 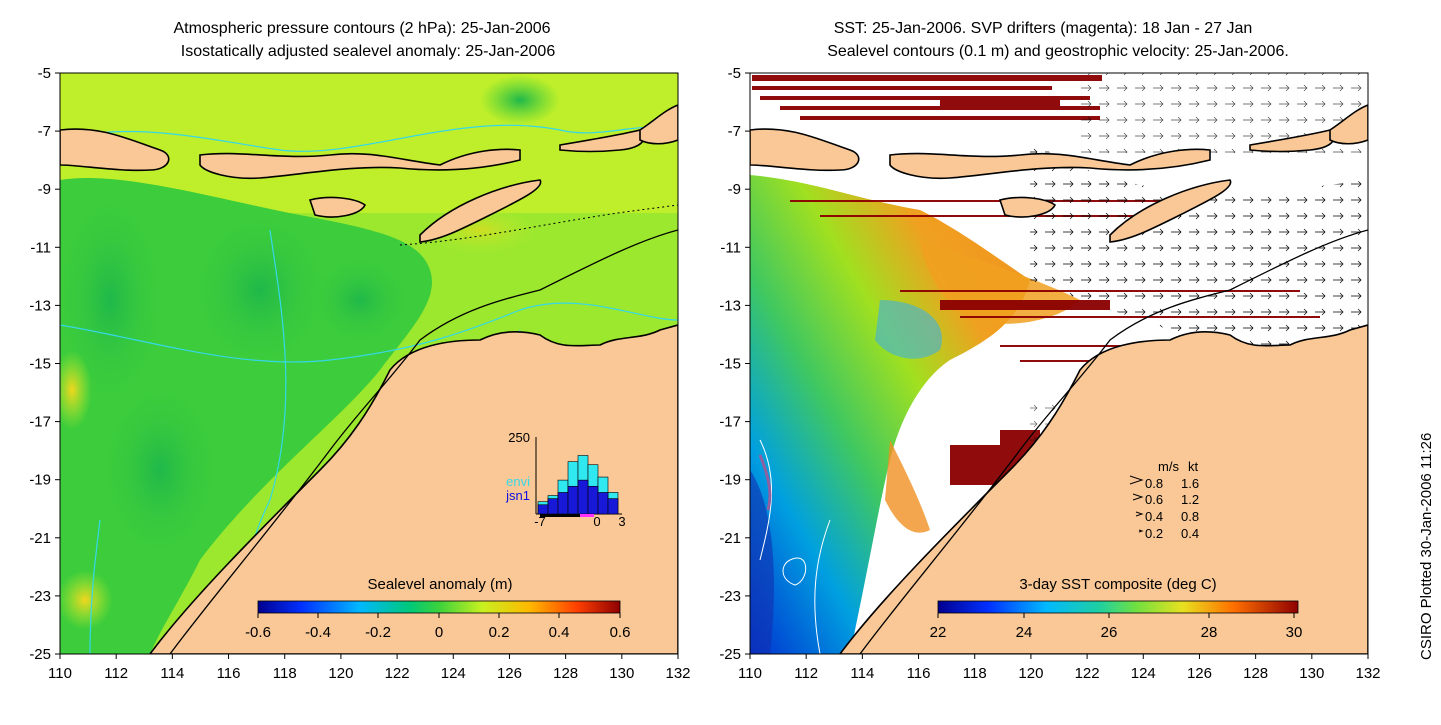 What do you see at coordinates (559, 632) in the screenshot?
I see `left-colorbar-tick: 0.4` at bounding box center [559, 632].